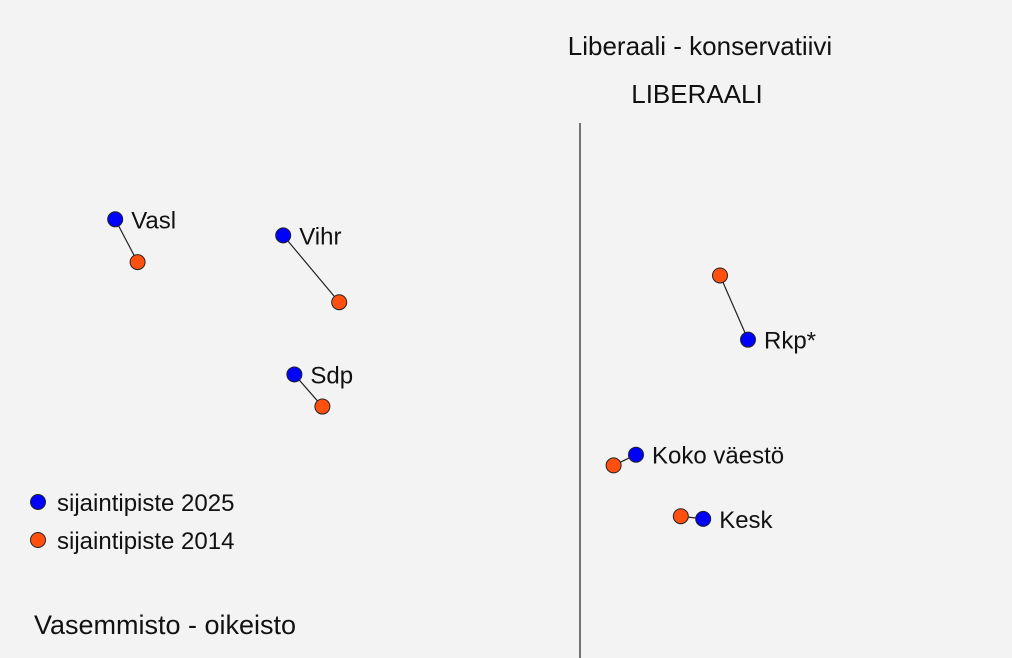 Image resolution: width=1012 pixels, height=658 pixels. What do you see at coordinates (165, 625) in the screenshot?
I see `axis-label-horizontal: Vasemmisto - oikeisto` at bounding box center [165, 625].